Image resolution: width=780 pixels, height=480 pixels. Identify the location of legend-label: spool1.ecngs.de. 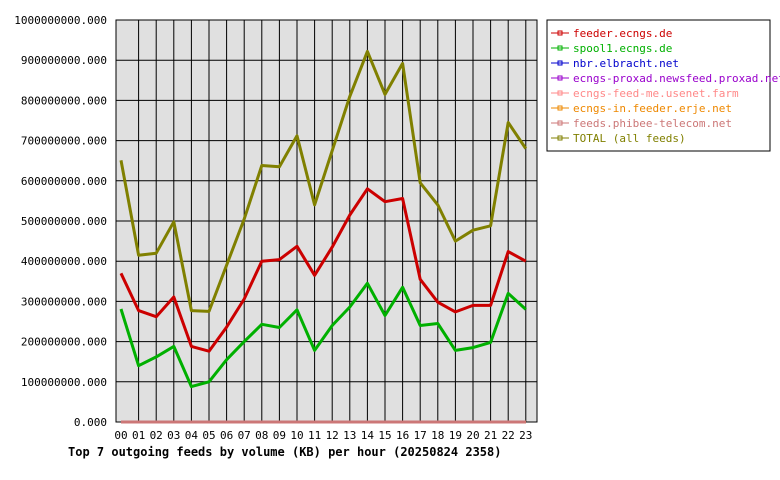
(622, 48).